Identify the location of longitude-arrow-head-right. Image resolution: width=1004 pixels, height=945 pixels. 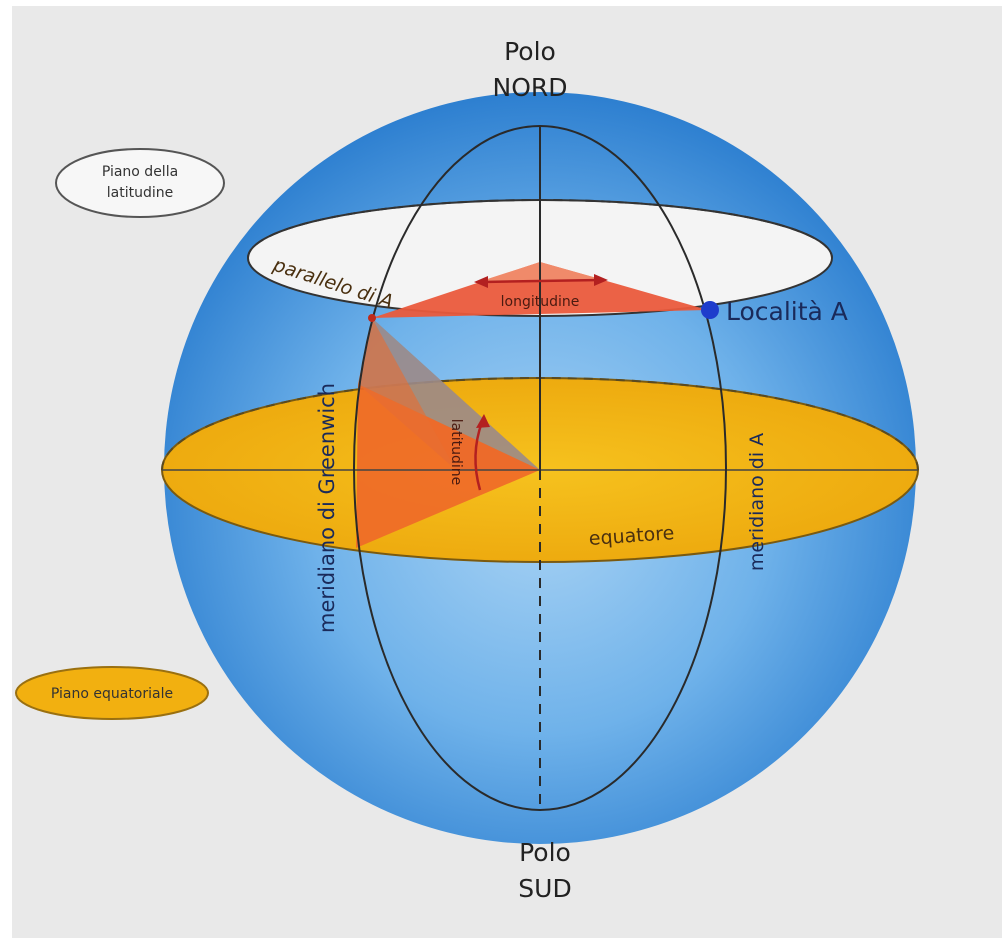
(601, 280).